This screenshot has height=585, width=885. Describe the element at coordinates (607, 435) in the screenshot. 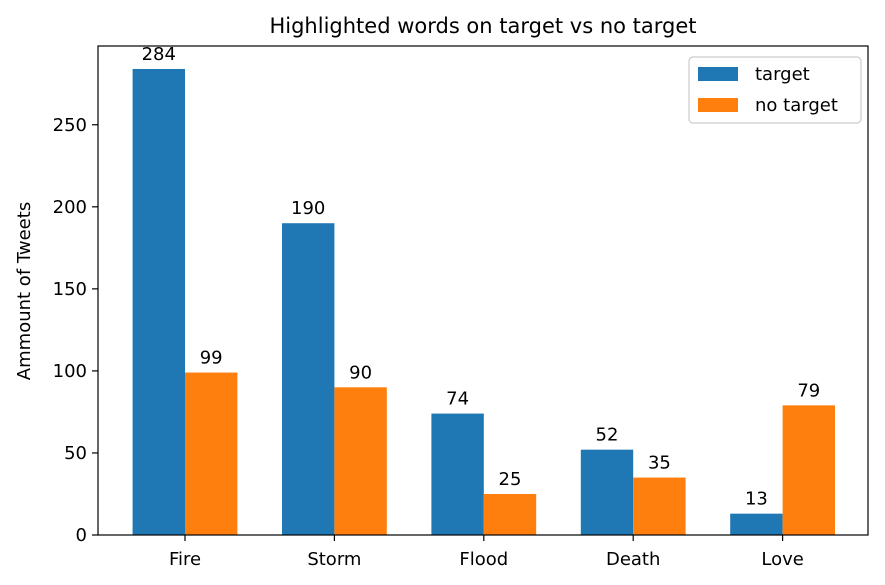

I see `bar-value-label: 52` at that location.